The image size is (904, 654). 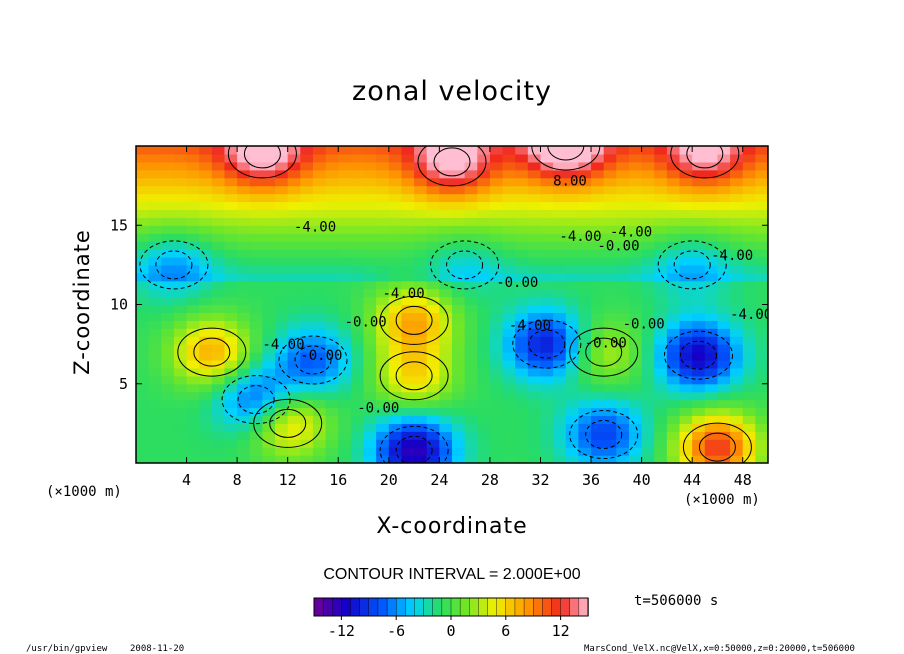 I want to click on contour-line, so click(x=604, y=352).